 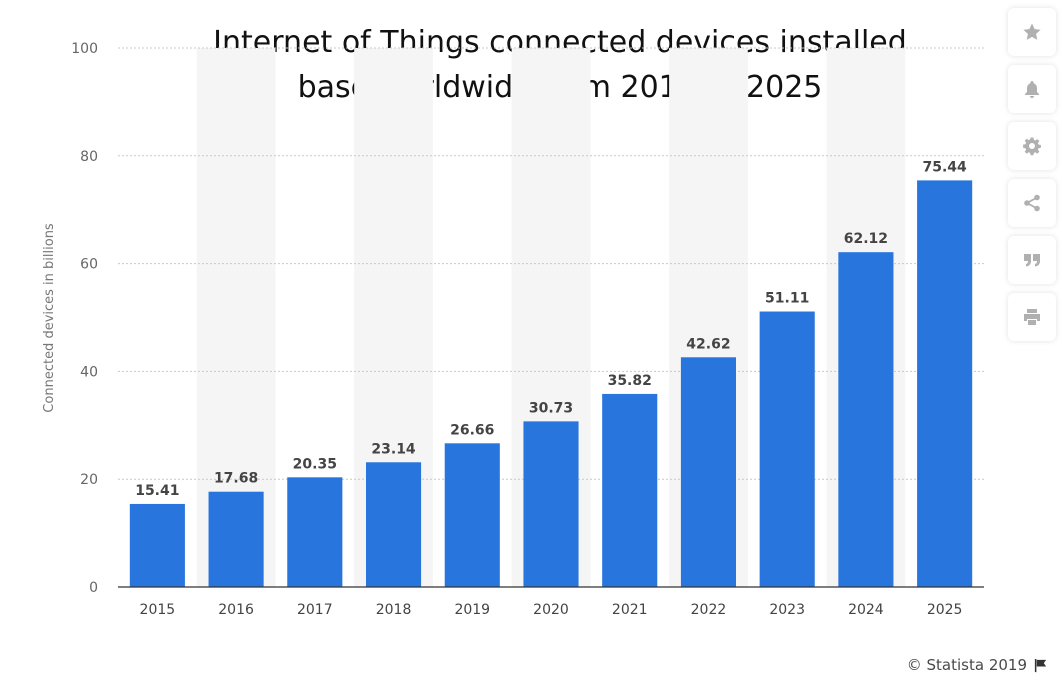 I want to click on x-tick-label: 2017, so click(x=315, y=610).